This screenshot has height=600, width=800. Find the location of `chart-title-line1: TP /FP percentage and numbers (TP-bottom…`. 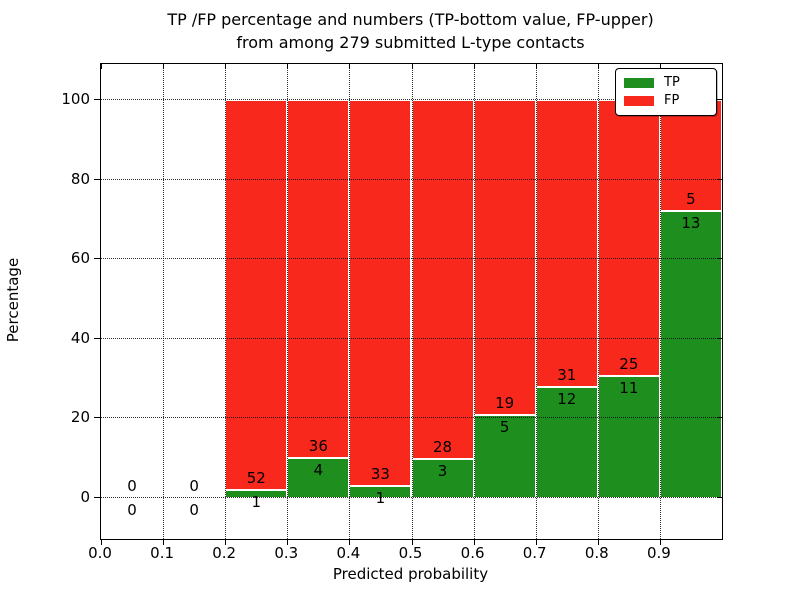

chart-title-line1: TP /FP percentage and numbers (TP-bottom… is located at coordinates (410, 19).